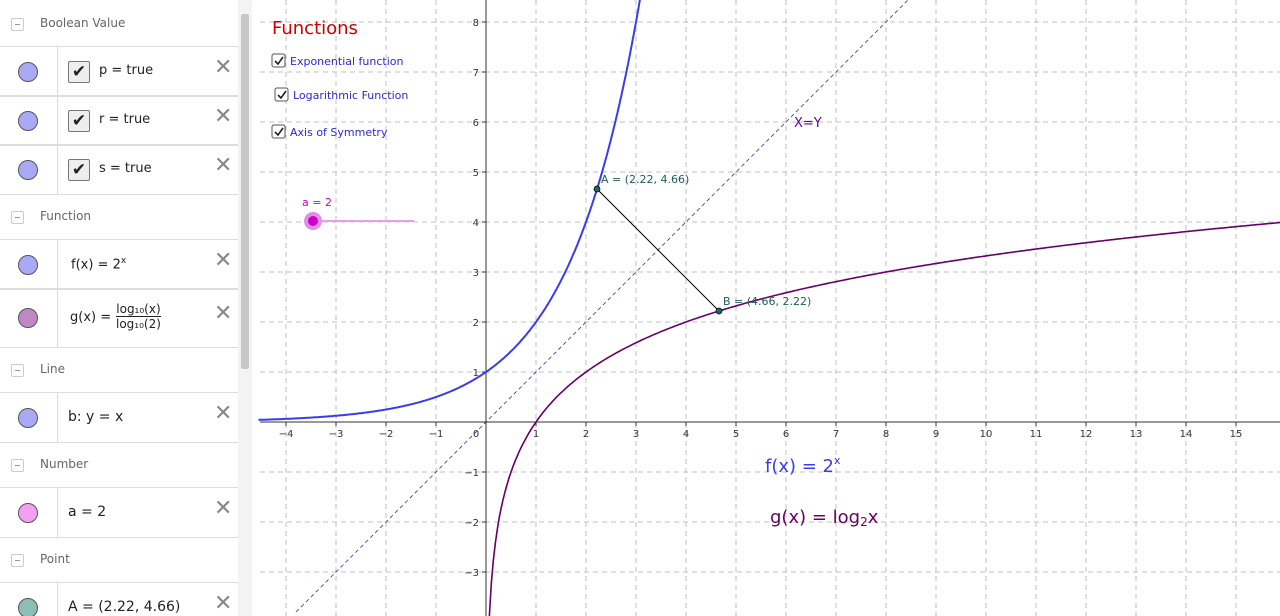 The width and height of the screenshot is (1280, 616). Describe the element at coordinates (286, 434) in the screenshot. I see `x-tick-label: −4` at that location.